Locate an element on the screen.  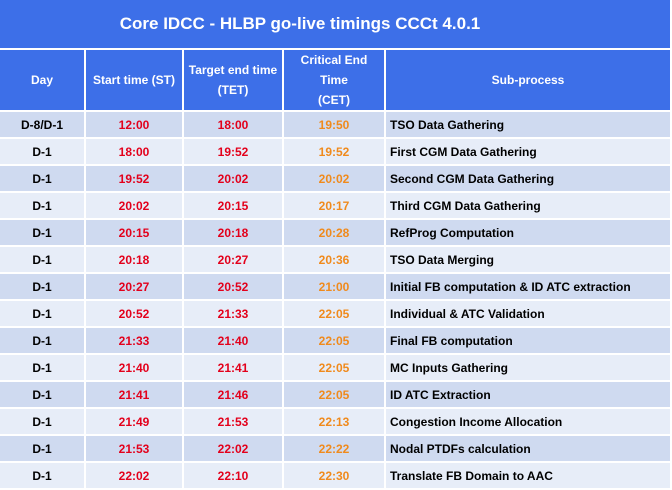
target-end-time-cell: 22:10 is located at coordinates (234, 476).